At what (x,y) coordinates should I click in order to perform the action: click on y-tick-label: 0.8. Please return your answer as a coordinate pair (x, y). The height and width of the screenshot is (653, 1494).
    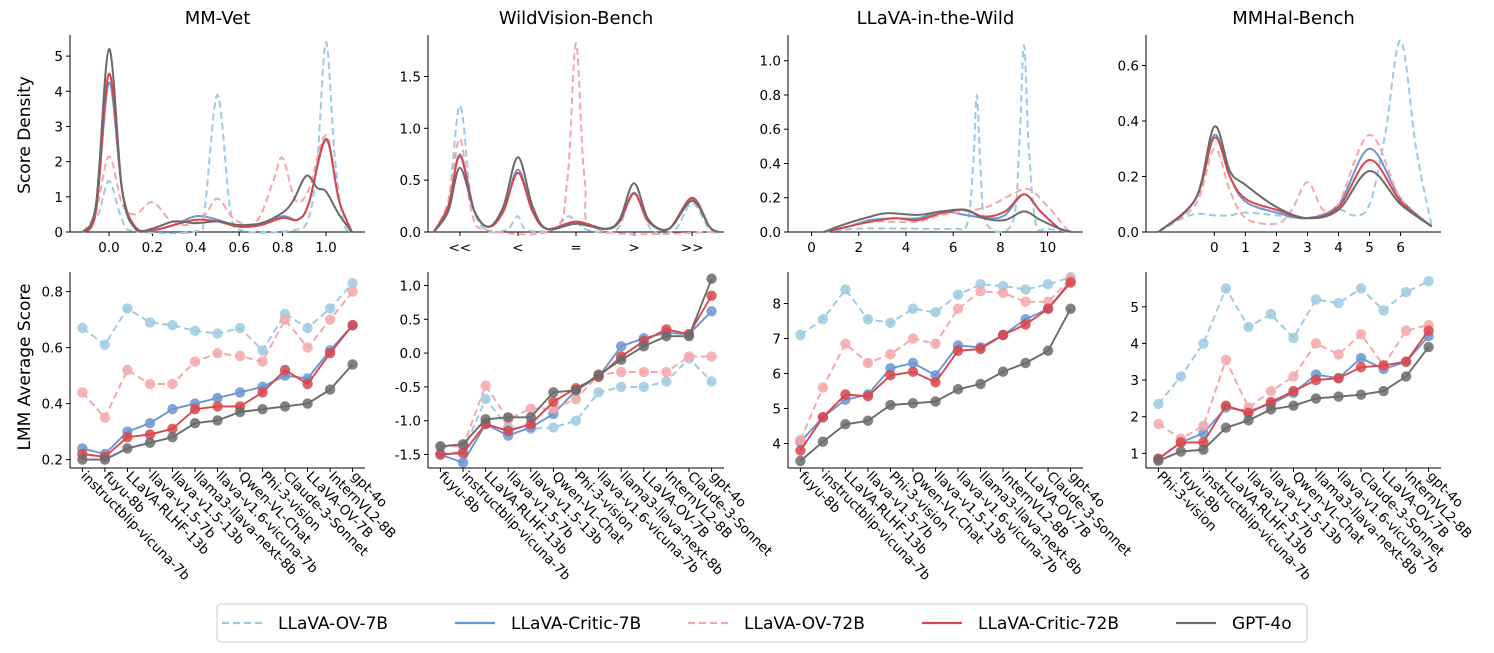
    Looking at the image, I should click on (52, 293).